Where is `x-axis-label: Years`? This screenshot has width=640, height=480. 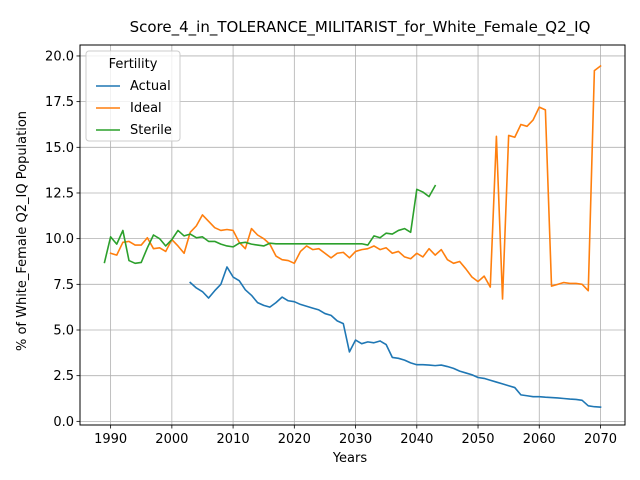
x-axis-label: Years is located at coordinates (350, 458).